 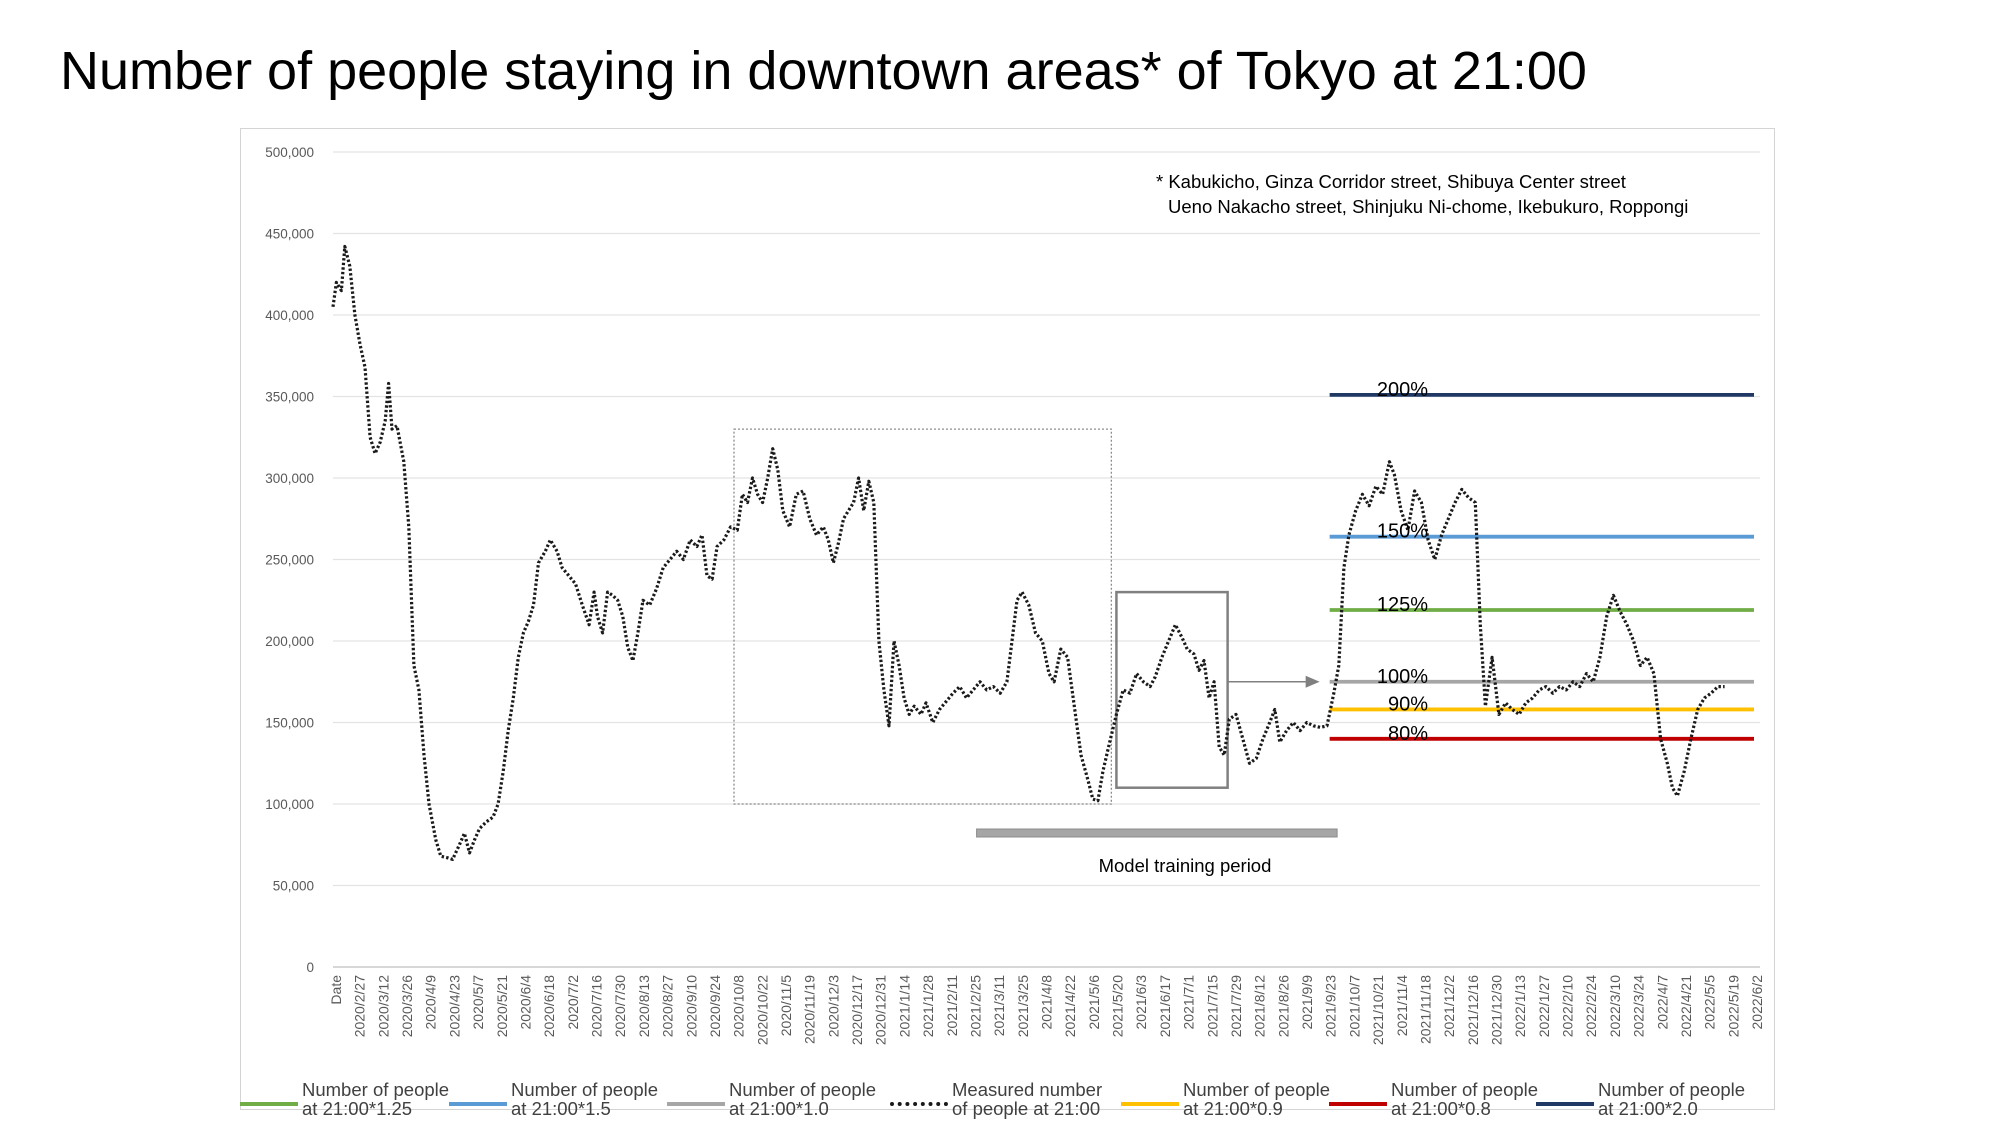 What do you see at coordinates (691, 1006) in the screenshot?
I see `x-tick-label: 2020/9/10` at bounding box center [691, 1006].